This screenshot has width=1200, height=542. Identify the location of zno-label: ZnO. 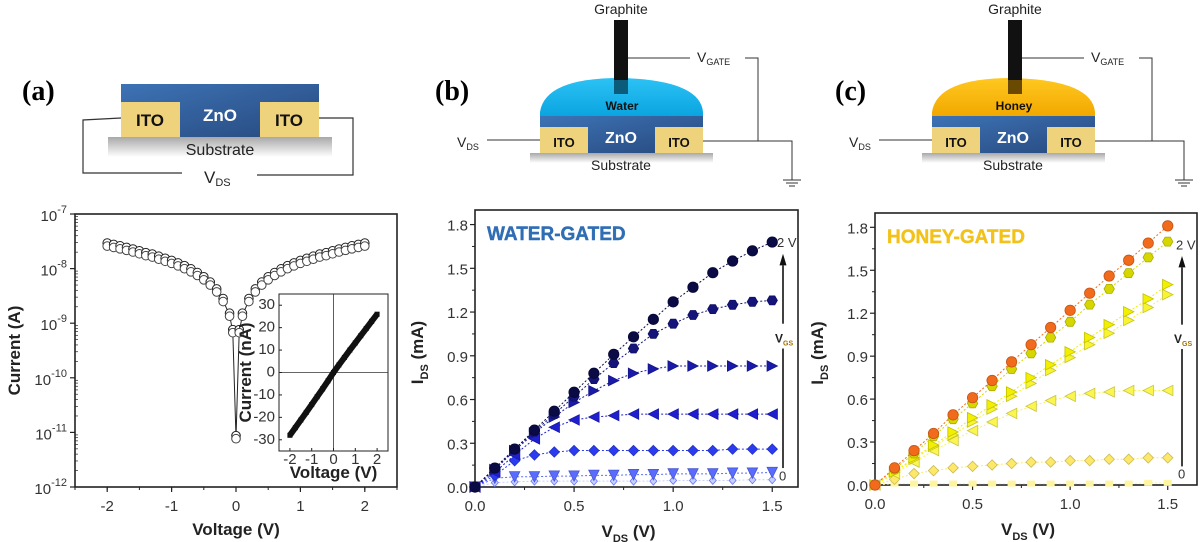
(220, 115).